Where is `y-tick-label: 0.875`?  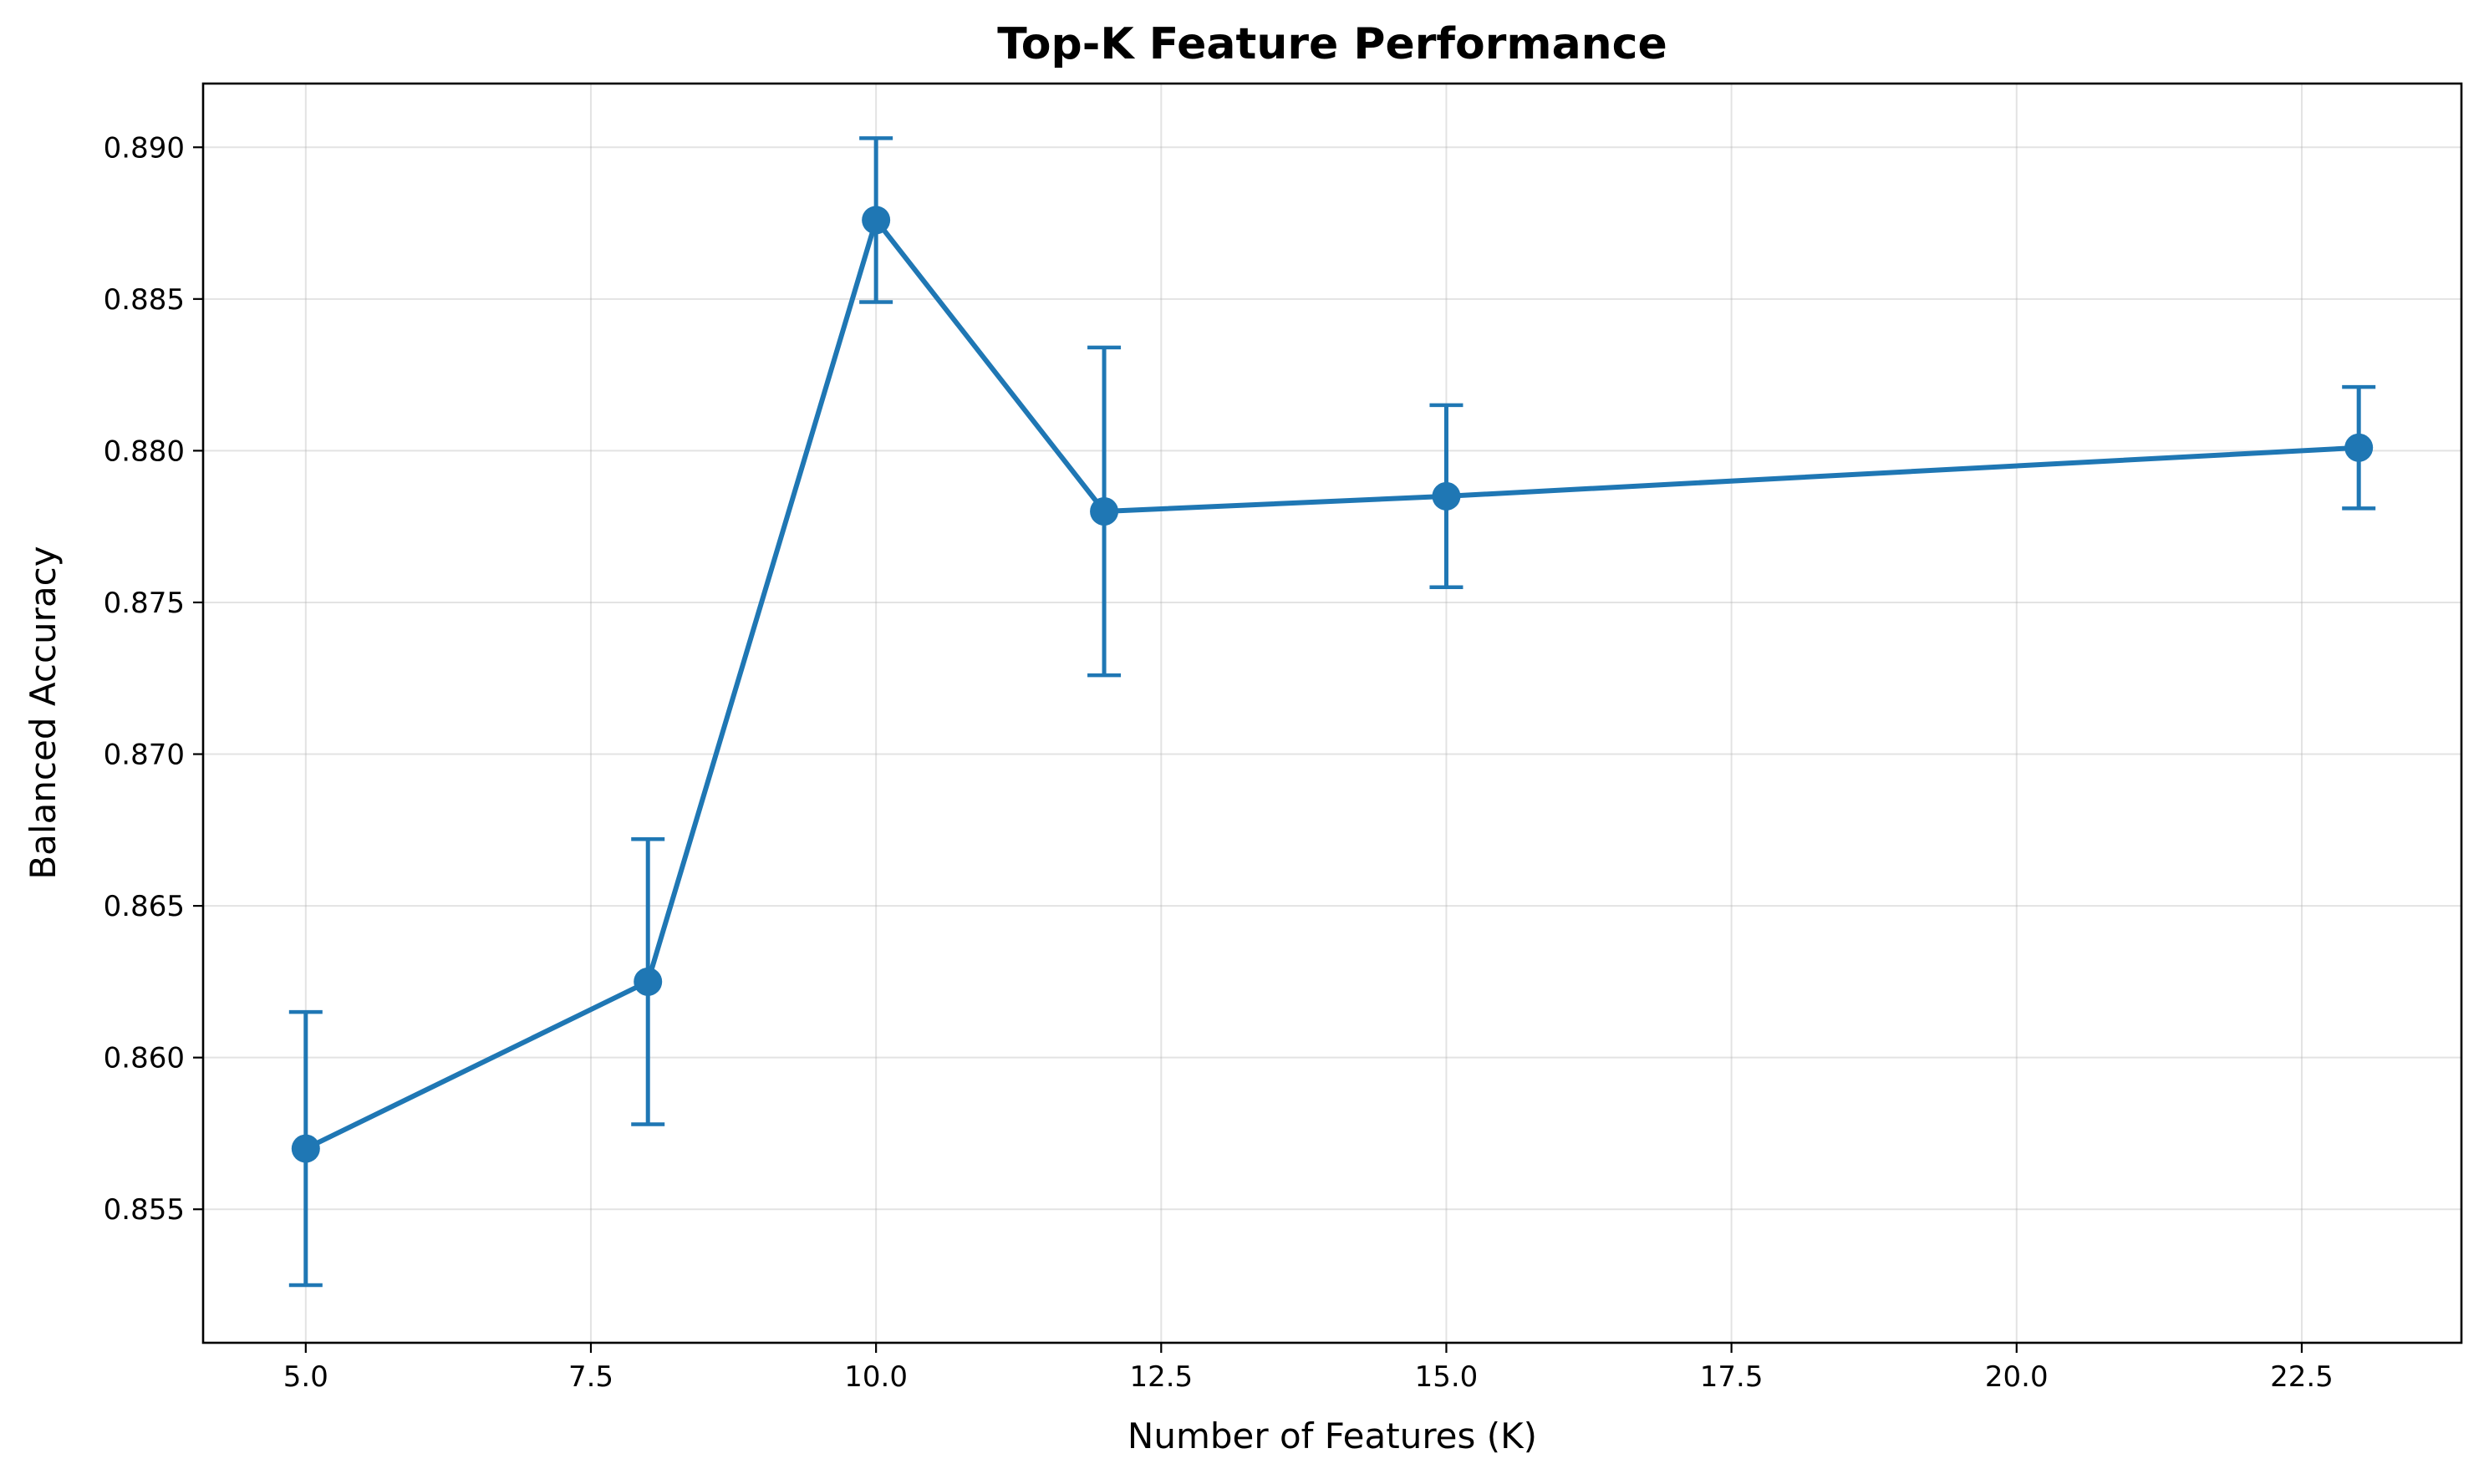
y-tick-label: 0.875 is located at coordinates (144, 603).